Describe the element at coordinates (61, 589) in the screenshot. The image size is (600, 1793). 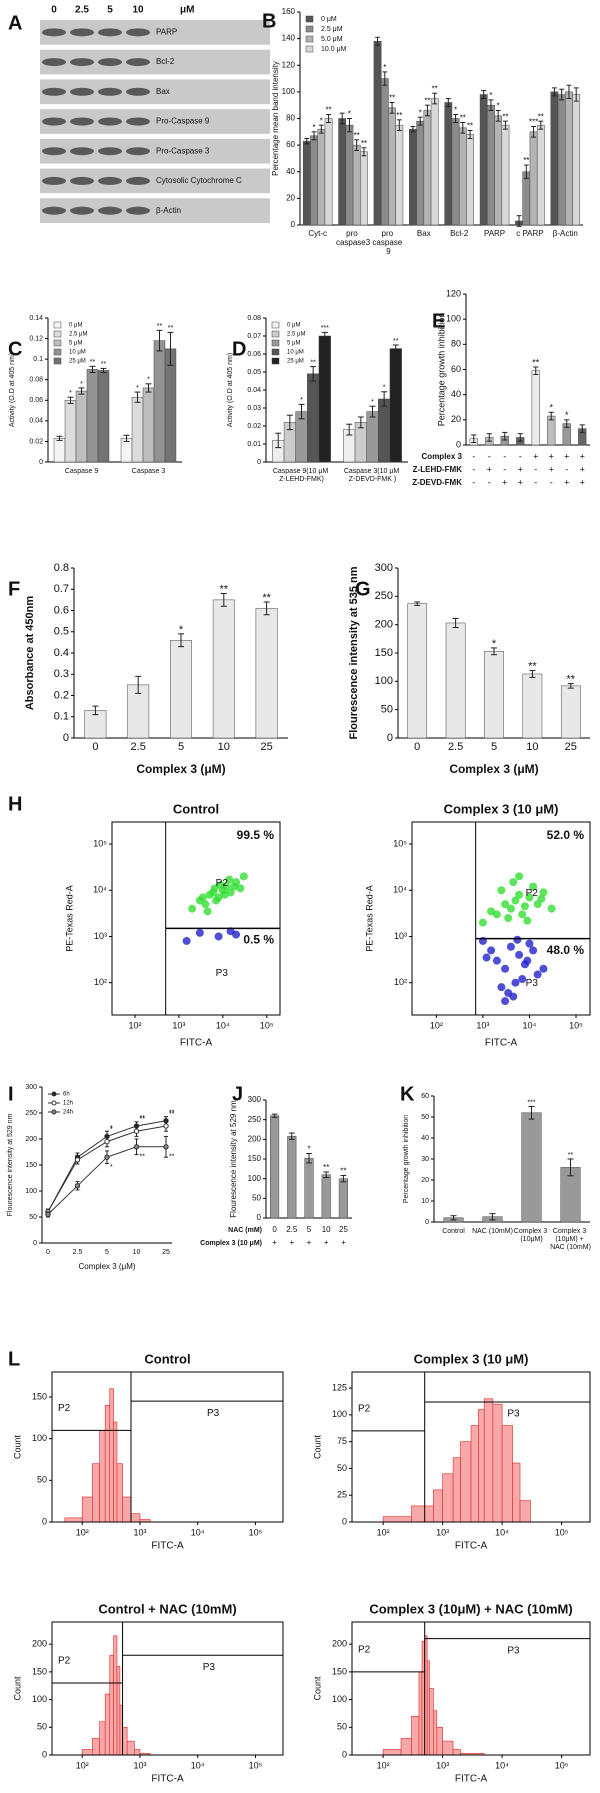
I see `y-tick-label: 0.7` at that location.